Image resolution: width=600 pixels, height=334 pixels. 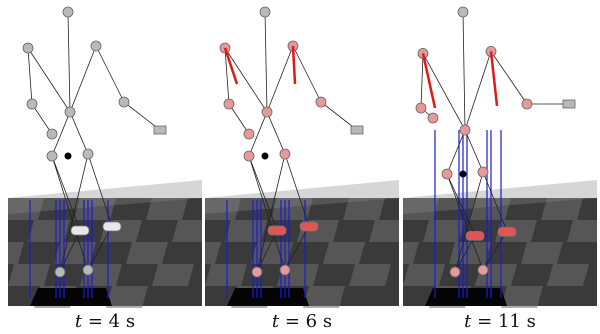 I want to click on time-value: 11, so click(x=509, y=321).